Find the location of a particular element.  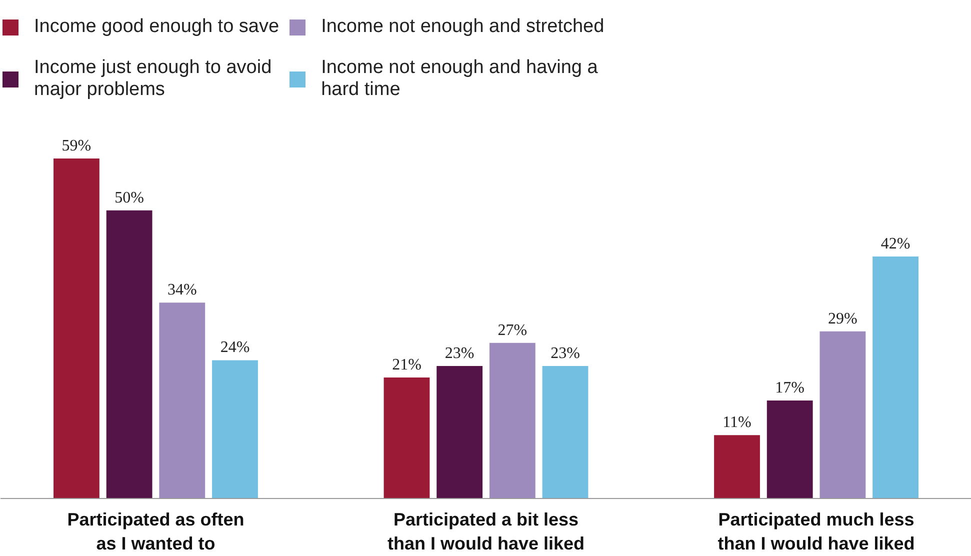

legend-label: Income just enough to avoid major problems is located at coordinates (153, 79).